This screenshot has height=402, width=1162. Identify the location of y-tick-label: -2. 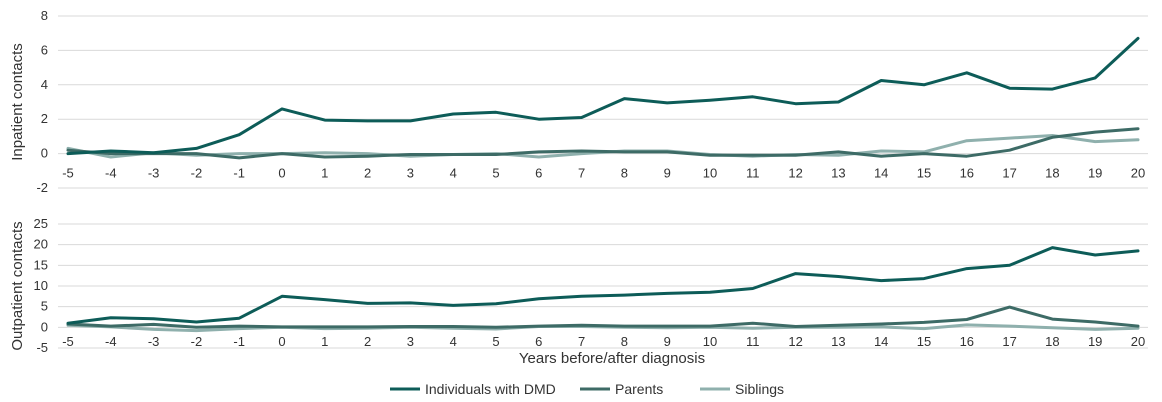
(42, 187).